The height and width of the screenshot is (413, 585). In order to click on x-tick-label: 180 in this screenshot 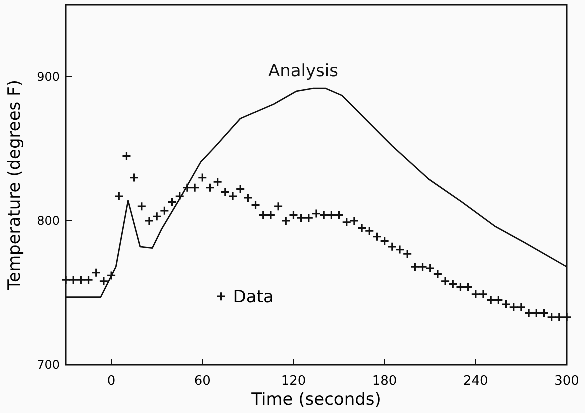, I will do `click(385, 381)`.